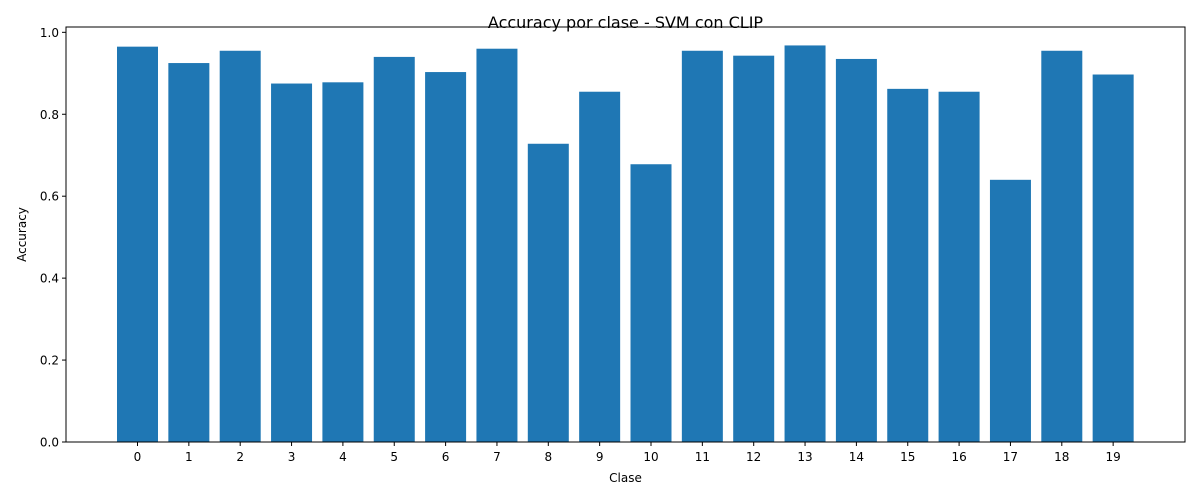 Image resolution: width=1200 pixels, height=504 pixels. Describe the element at coordinates (49, 197) in the screenshot. I see `y-tick-label: 0.6` at that location.